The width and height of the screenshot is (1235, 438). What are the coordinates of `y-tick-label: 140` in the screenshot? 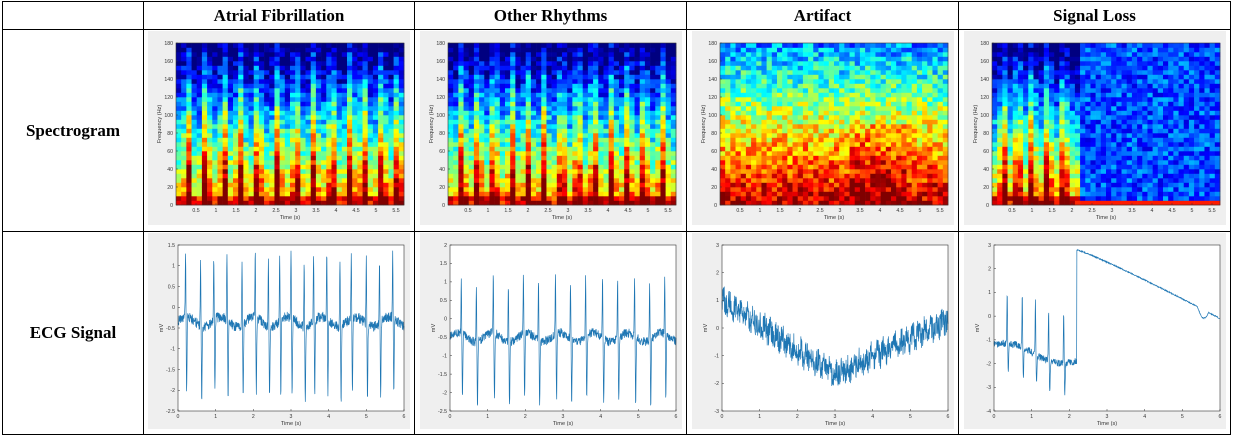 It's located at (440, 80).